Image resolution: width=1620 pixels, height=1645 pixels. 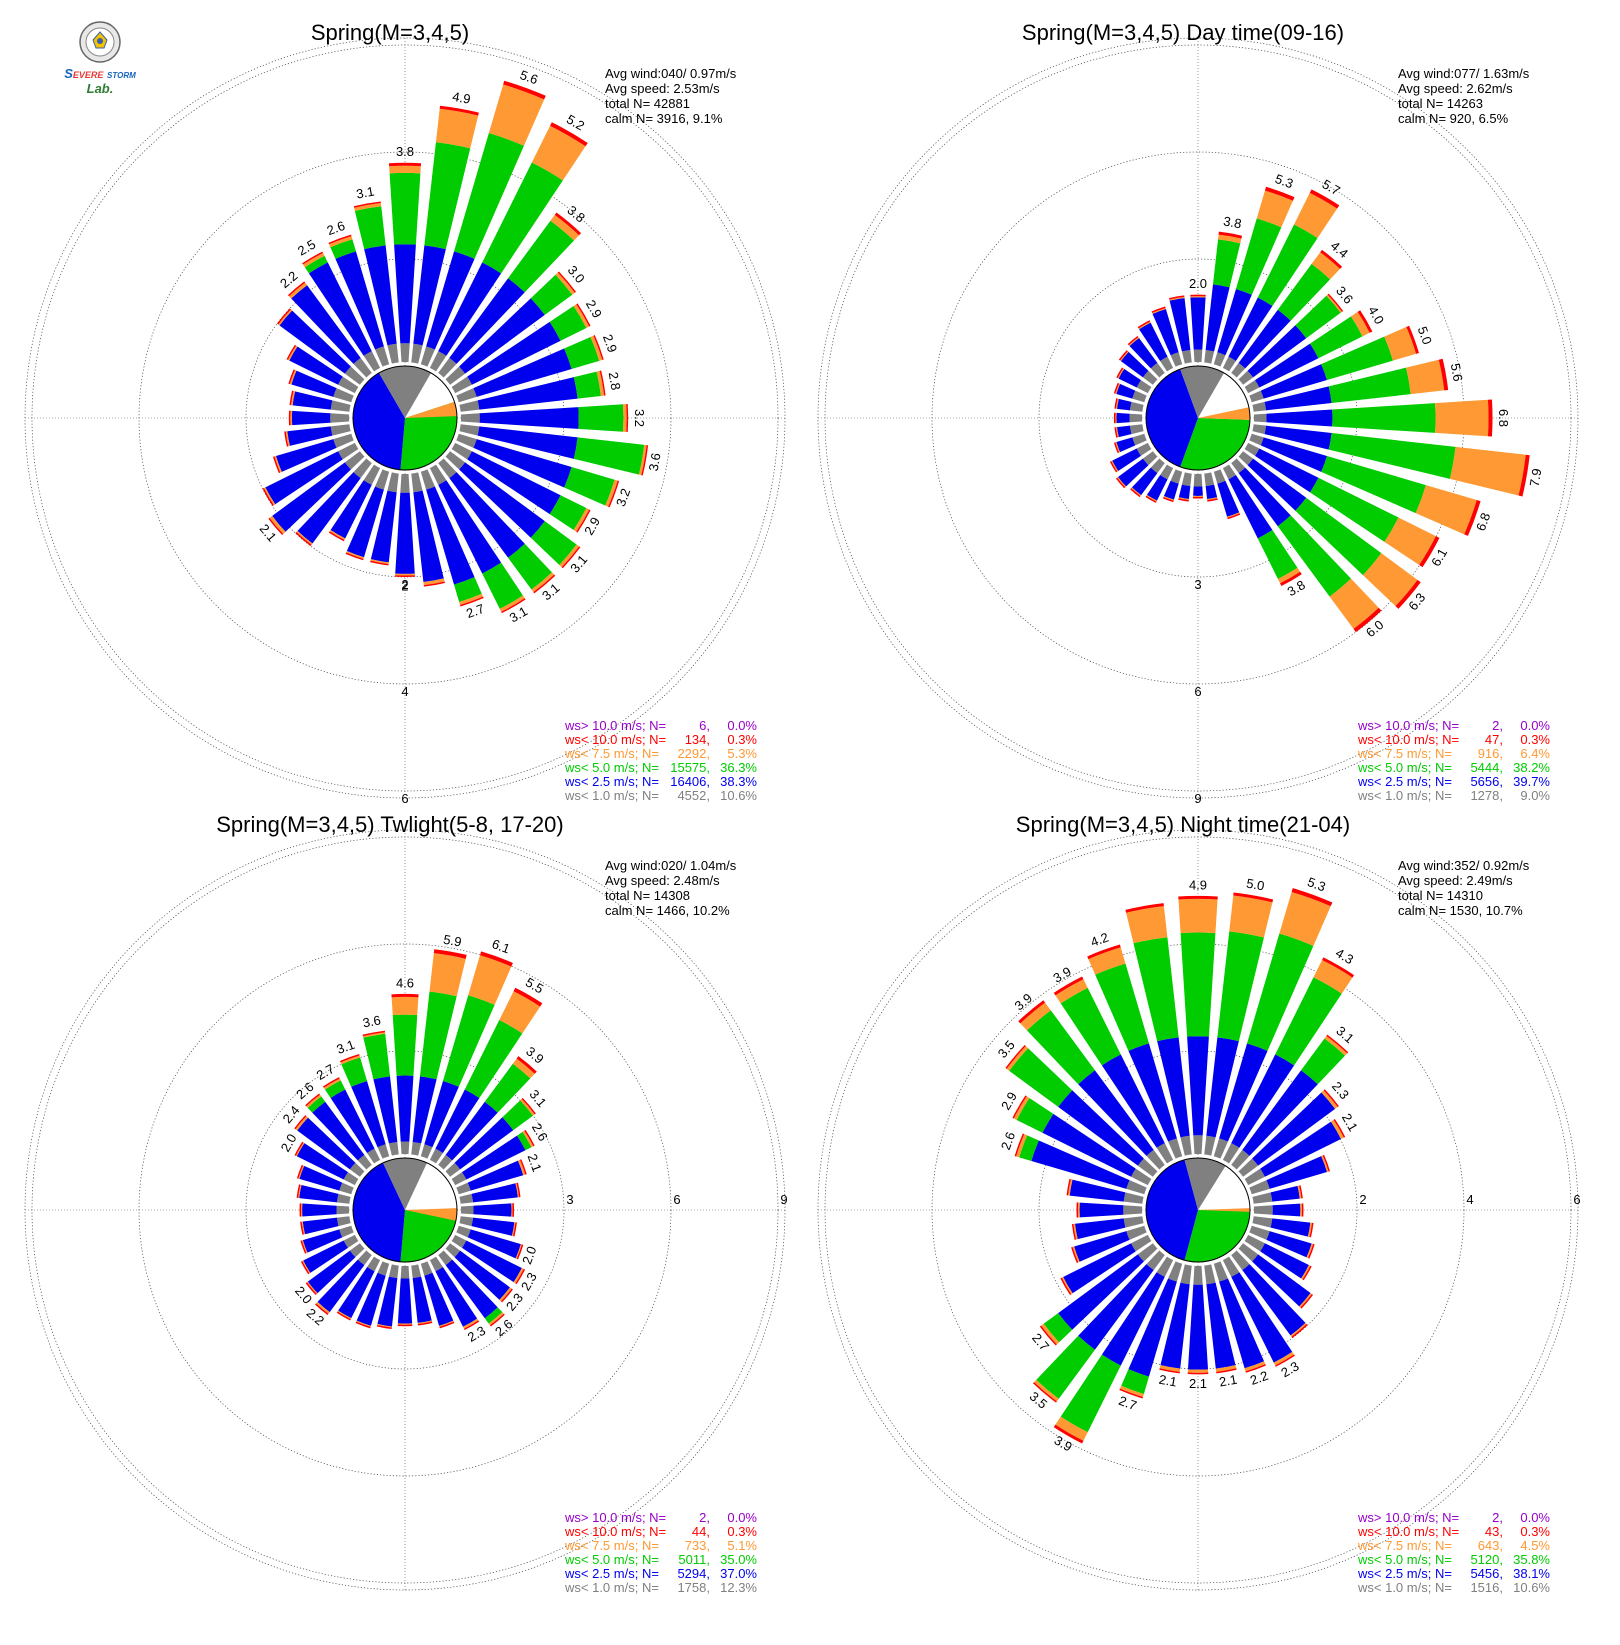 I want to click on stats-line: Avg speed: 2.62m/s, so click(x=1455, y=88).